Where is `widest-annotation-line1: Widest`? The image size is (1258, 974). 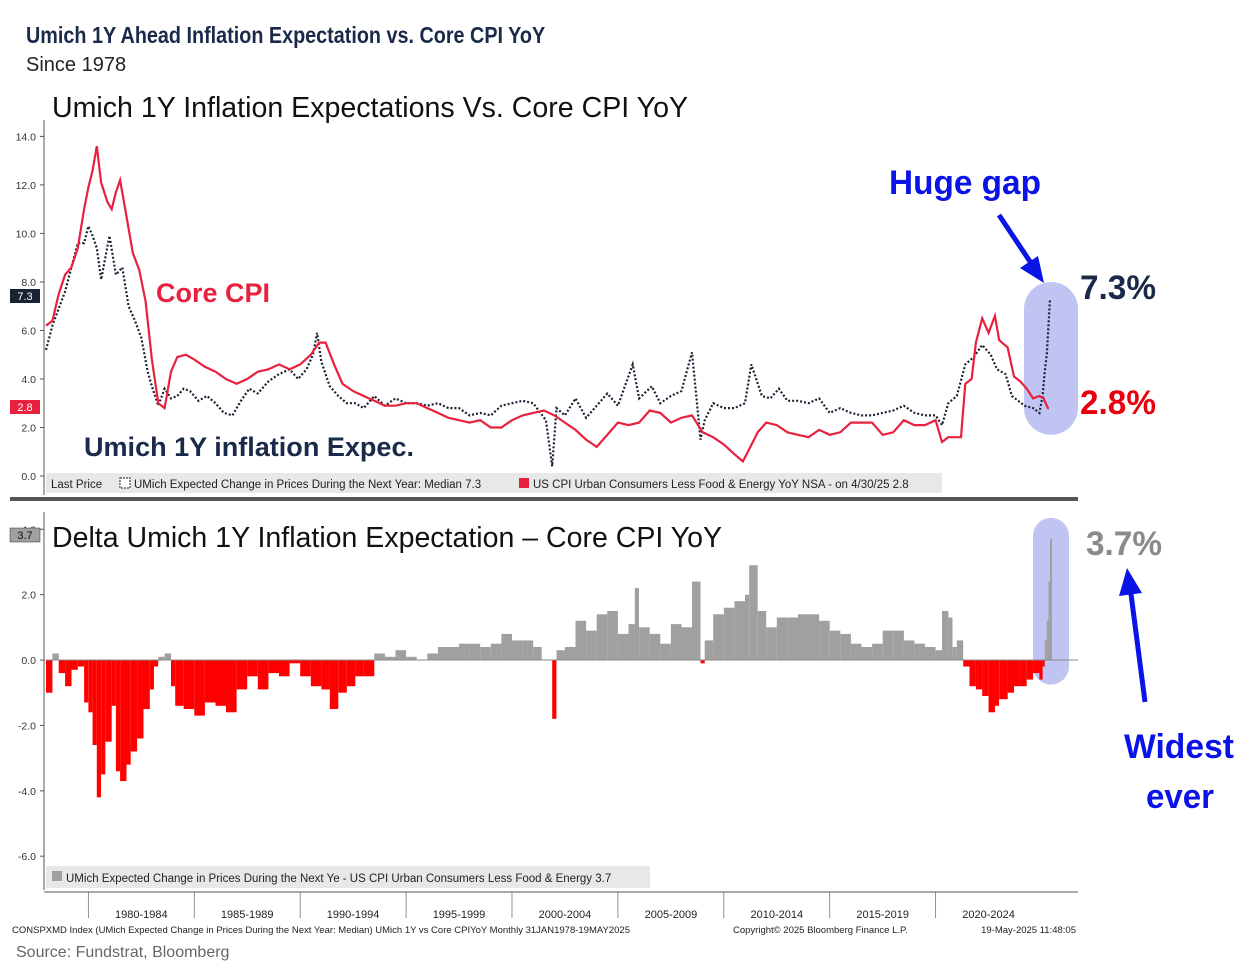
widest-annotation-line1: Widest is located at coordinates (1179, 747).